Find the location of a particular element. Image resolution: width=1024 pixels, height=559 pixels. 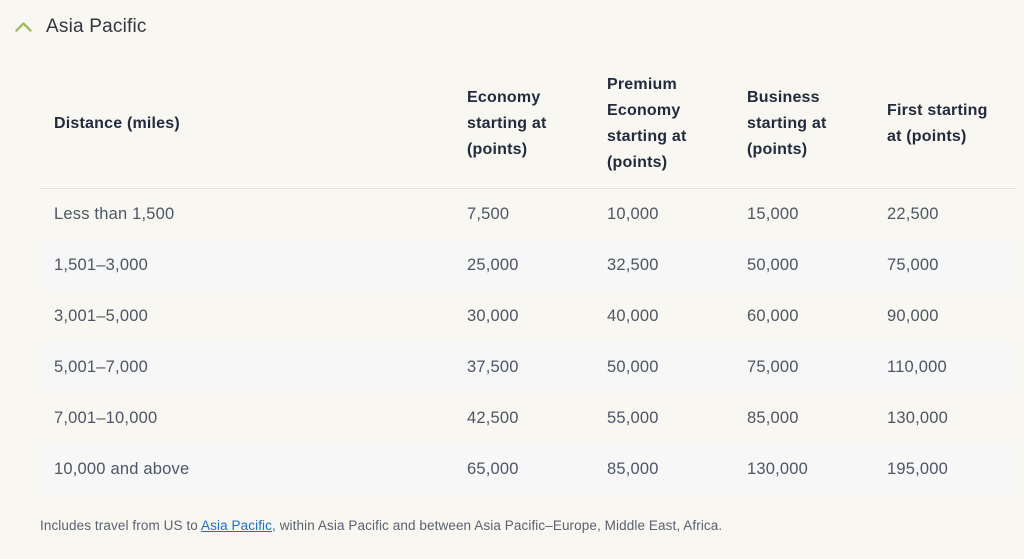

distance-cell: 3,001–5,000 is located at coordinates (101, 316).